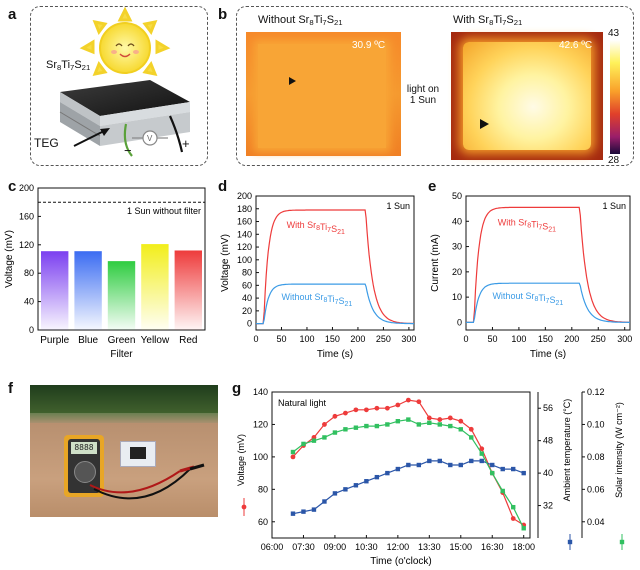 This screenshot has width=640, height=570. I want to click on y-right2-label: Solar intensity (W cm⁻²), so click(619, 450).